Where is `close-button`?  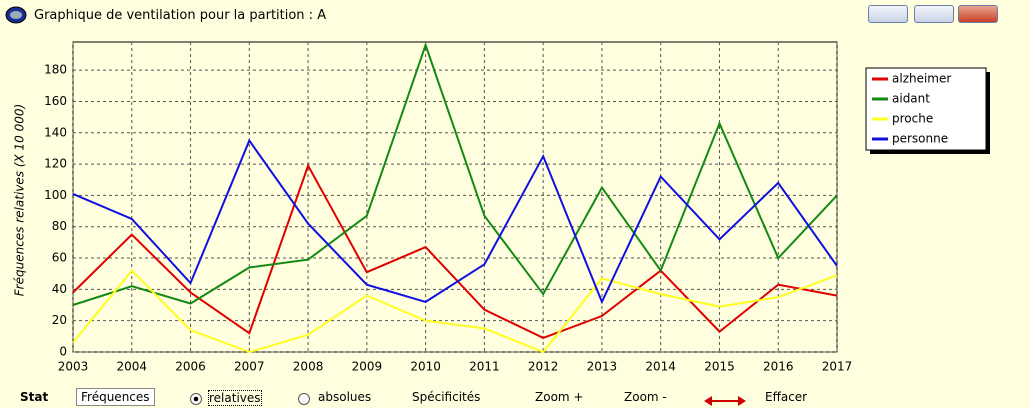 close-button is located at coordinates (978, 14).